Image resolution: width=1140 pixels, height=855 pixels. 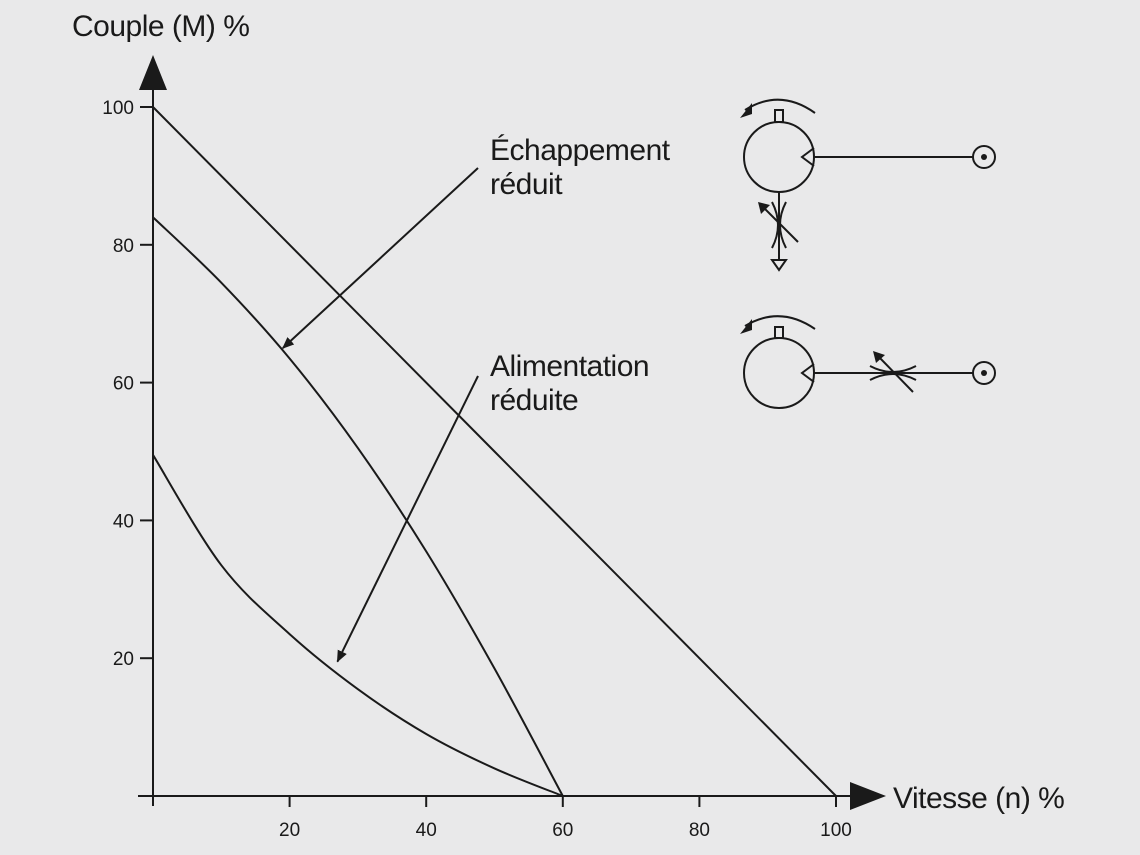 I want to click on y-tick-label: 60, so click(x=123, y=384).